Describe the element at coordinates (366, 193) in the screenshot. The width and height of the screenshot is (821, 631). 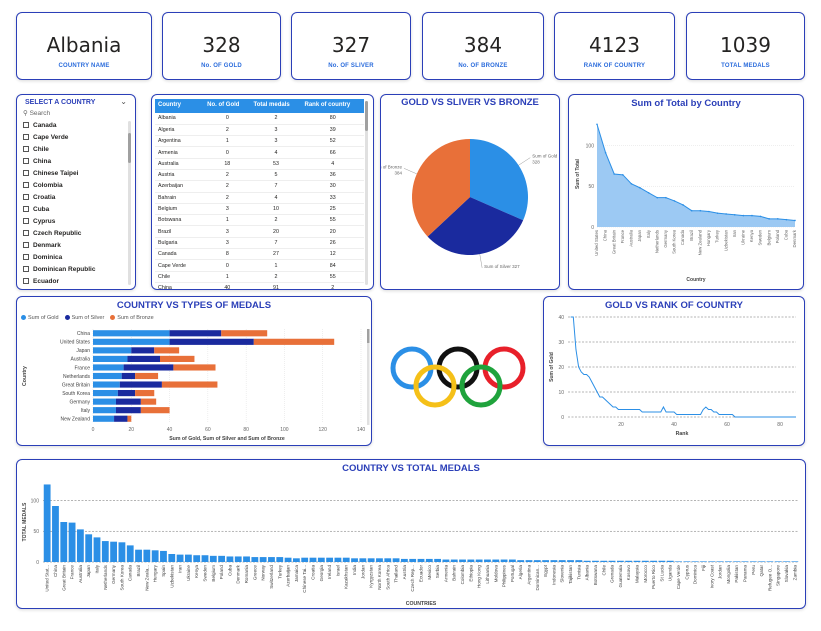
I see `table-scrollbar` at that location.